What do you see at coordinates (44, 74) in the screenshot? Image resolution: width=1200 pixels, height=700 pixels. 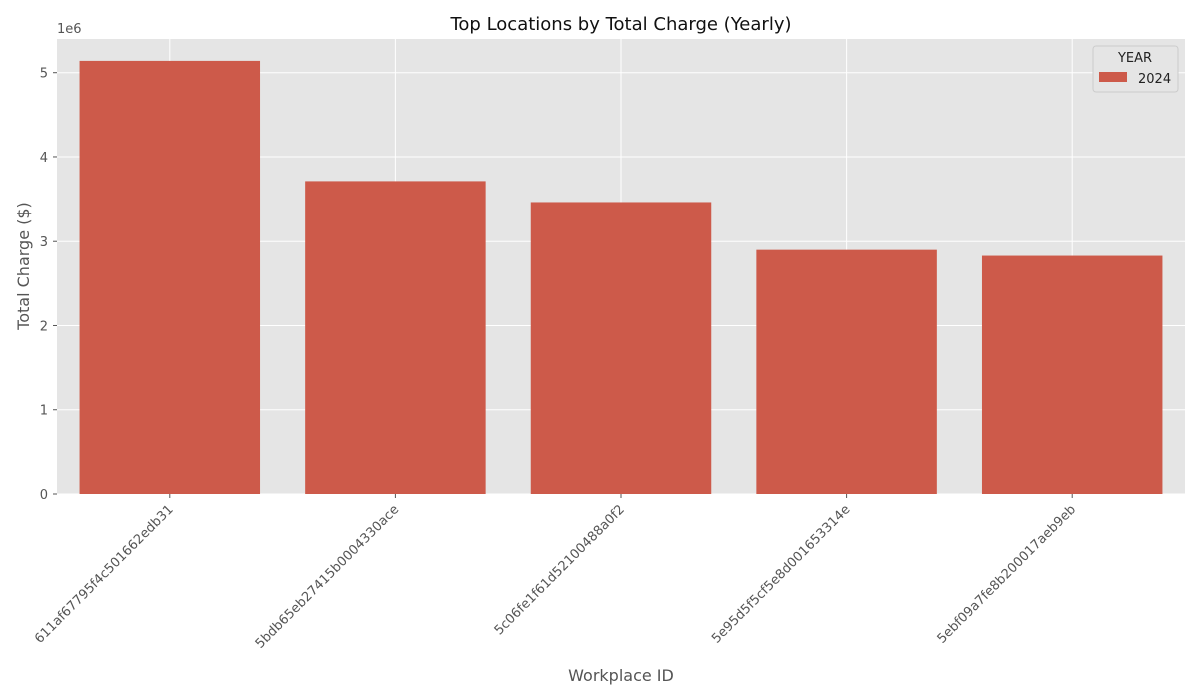 I see `y-tick-label: 5` at bounding box center [44, 74].